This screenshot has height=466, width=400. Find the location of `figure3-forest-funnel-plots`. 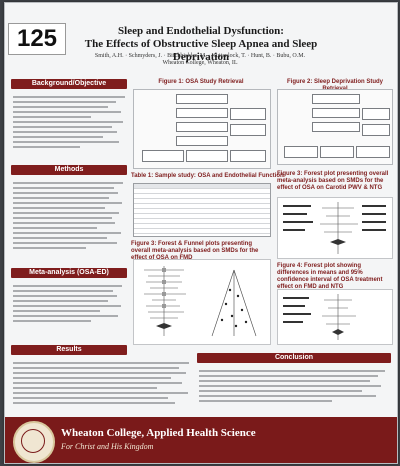

figure3-forest-funnel-plots is located at coordinates (202, 302).